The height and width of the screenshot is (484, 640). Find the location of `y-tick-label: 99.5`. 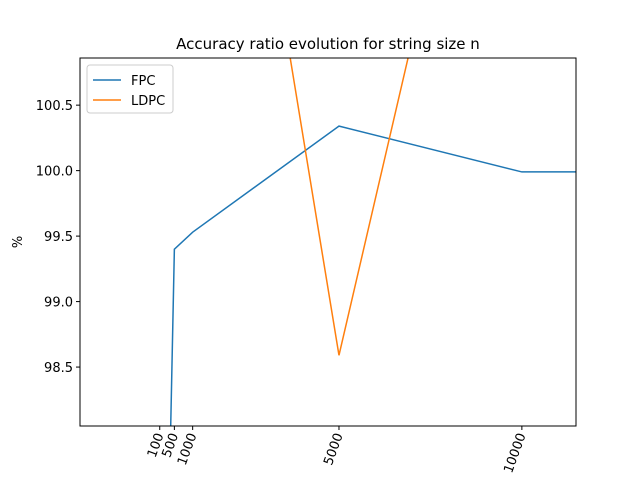

y-tick-label: 99.5 is located at coordinates (58, 237).